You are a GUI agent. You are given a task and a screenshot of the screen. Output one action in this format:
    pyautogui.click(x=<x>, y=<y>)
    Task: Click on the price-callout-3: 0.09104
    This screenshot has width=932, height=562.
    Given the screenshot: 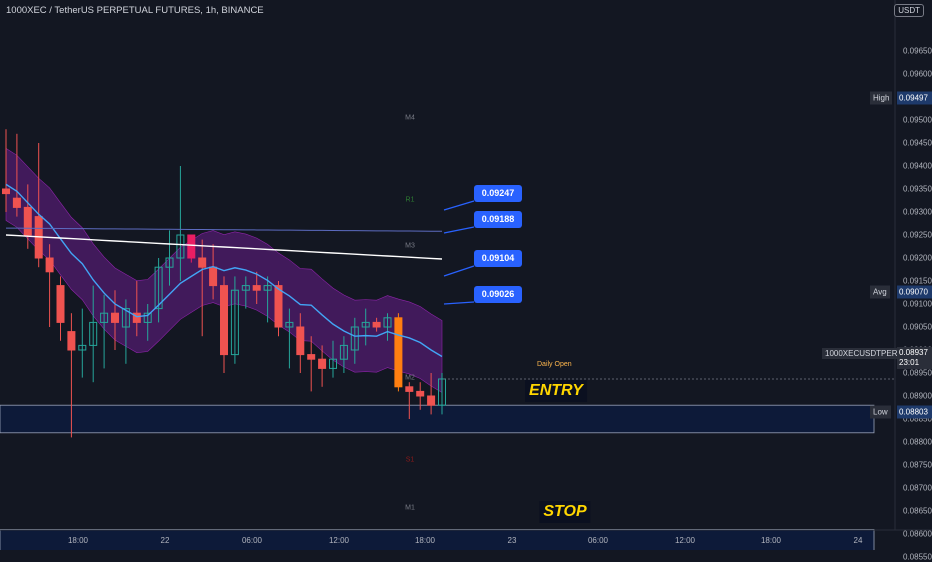 What is the action you would take?
    pyautogui.click(x=498, y=258)
    